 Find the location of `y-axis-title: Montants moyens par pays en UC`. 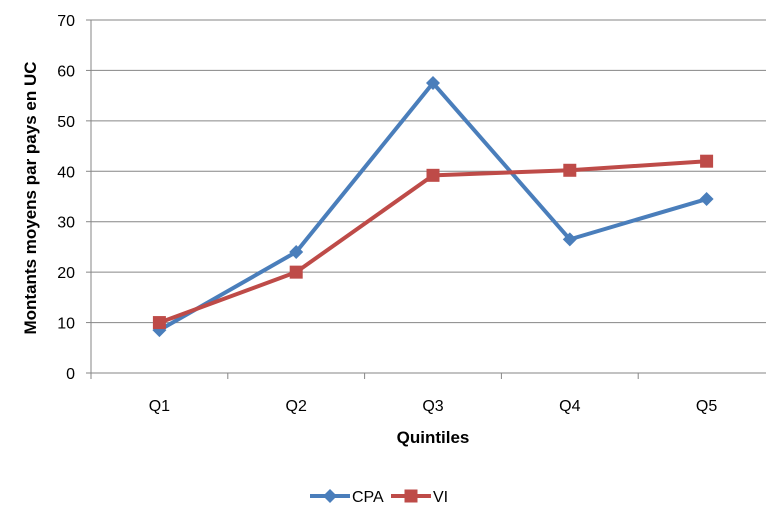

y-axis-title: Montants moyens par pays en UC is located at coordinates (30, 197).